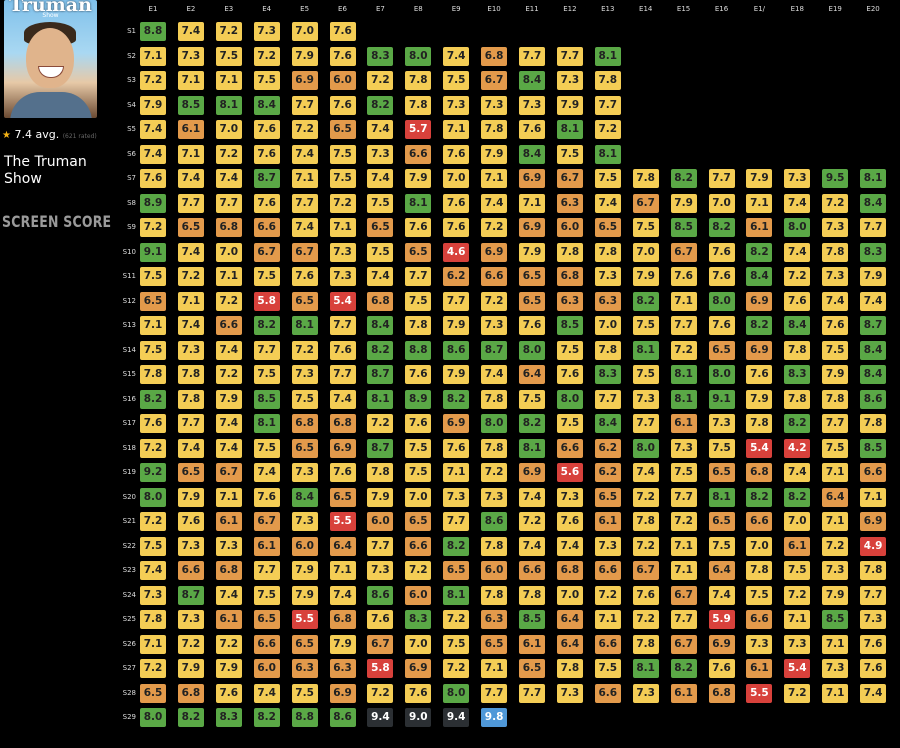  Describe the element at coordinates (456, 276) in the screenshot. I see `episode-score-cell: 6.2` at that location.